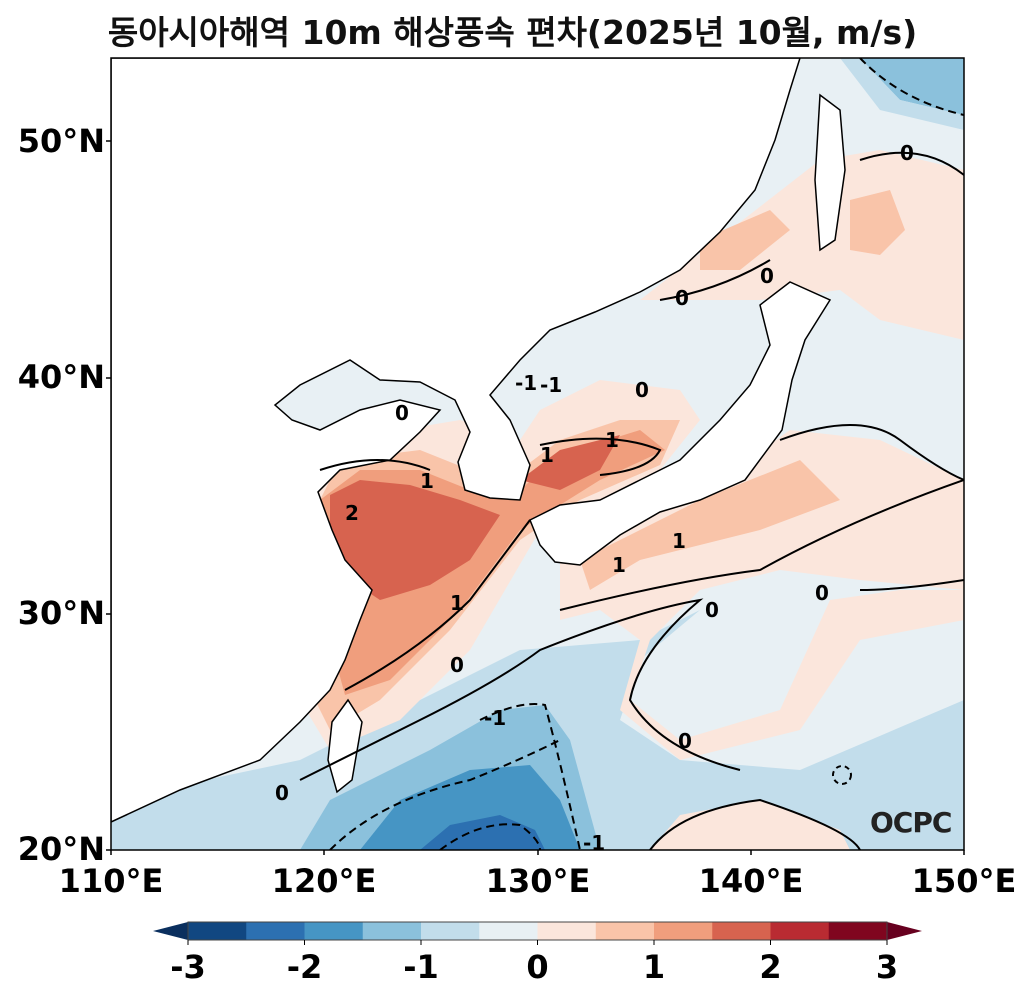 This screenshot has height=1000, width=1025. I want to click on colorbar-tick-label: 0, so click(537, 967).